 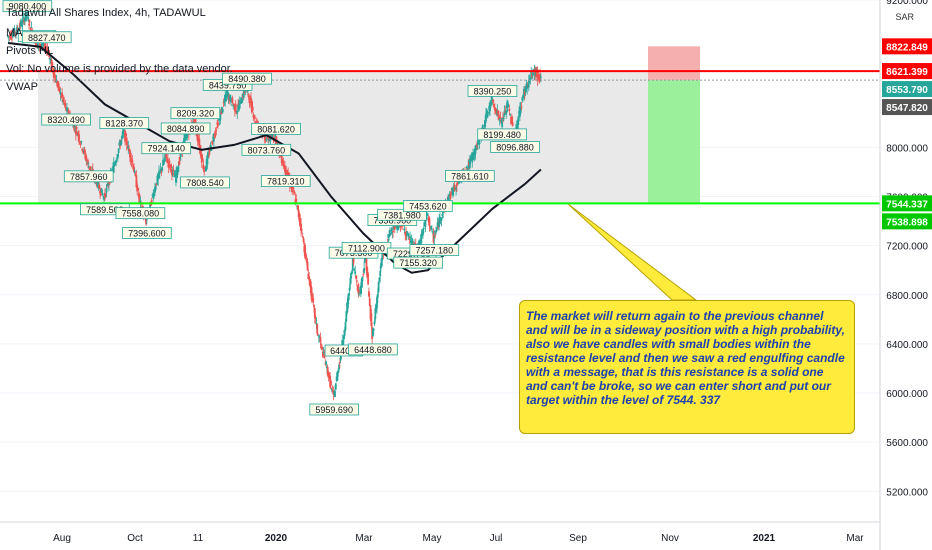 I want to click on pivot-label: 7857.960, so click(x=89, y=177).